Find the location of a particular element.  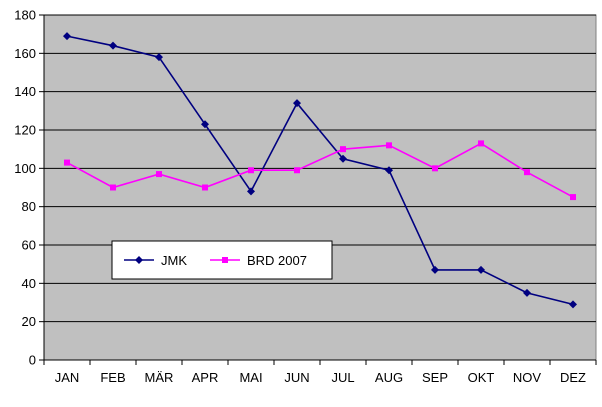

y-tick-label: 100 is located at coordinates (25, 168).